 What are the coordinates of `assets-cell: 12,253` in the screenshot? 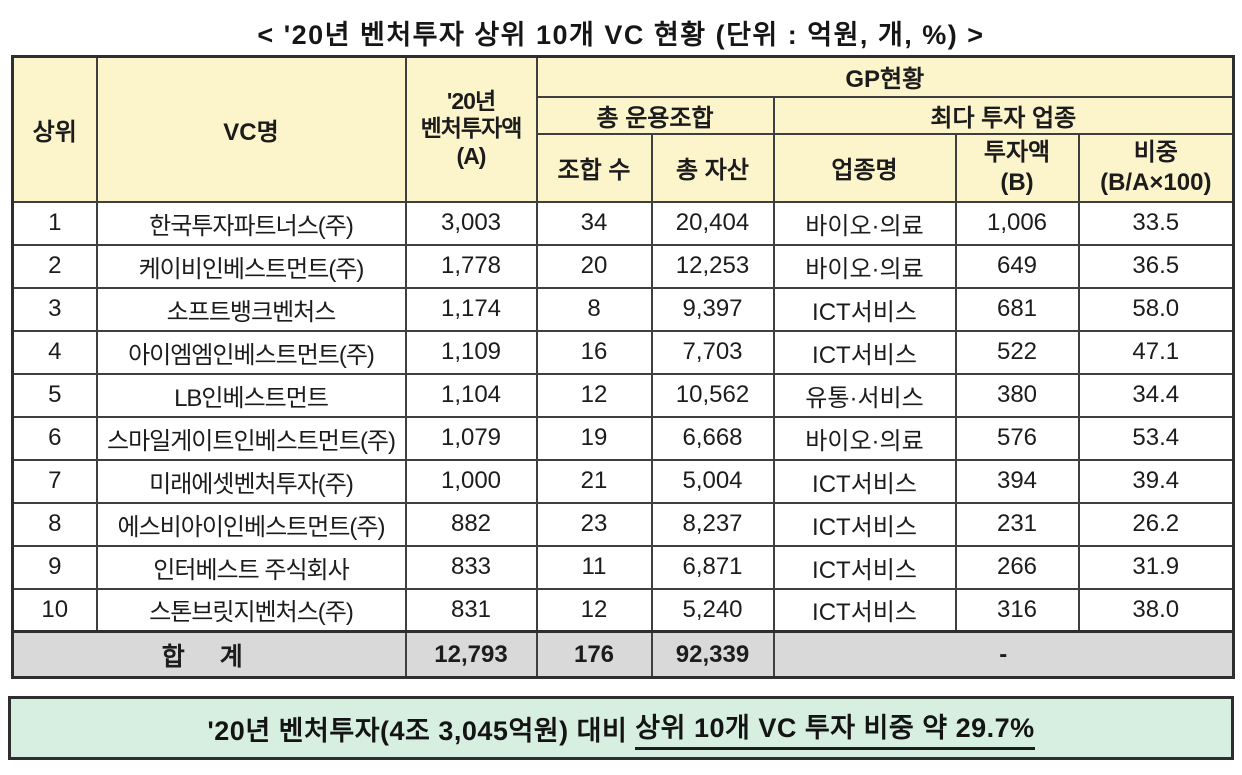 It's located at (712, 266).